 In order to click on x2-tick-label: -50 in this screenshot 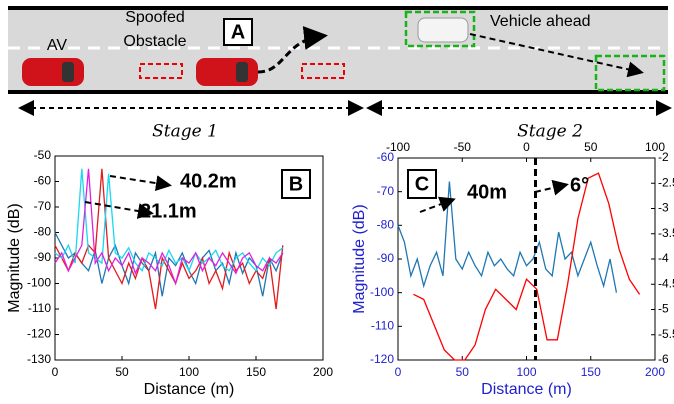, I will do `click(463, 147)`.